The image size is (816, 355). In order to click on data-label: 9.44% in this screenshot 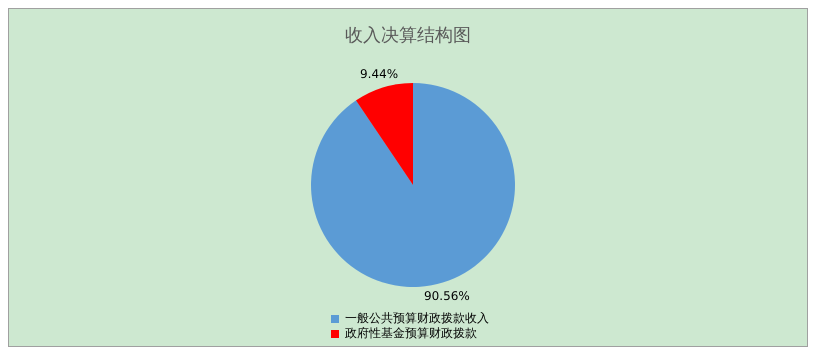, I will do `click(379, 74)`.